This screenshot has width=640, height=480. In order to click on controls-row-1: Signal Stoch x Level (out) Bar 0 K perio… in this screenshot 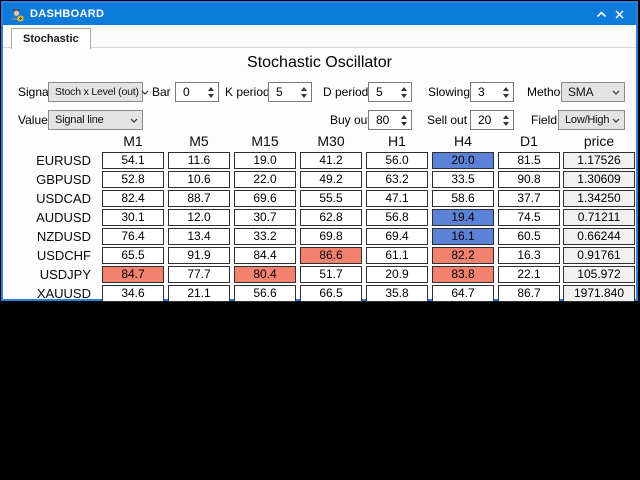, I will do `click(319, 92)`.